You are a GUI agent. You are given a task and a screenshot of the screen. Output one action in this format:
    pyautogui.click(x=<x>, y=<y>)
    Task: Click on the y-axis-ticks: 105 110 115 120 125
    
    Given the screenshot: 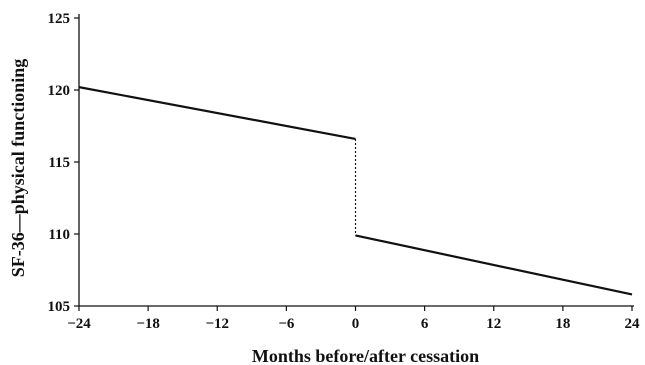 What is the action you would take?
    pyautogui.click(x=63, y=163)
    